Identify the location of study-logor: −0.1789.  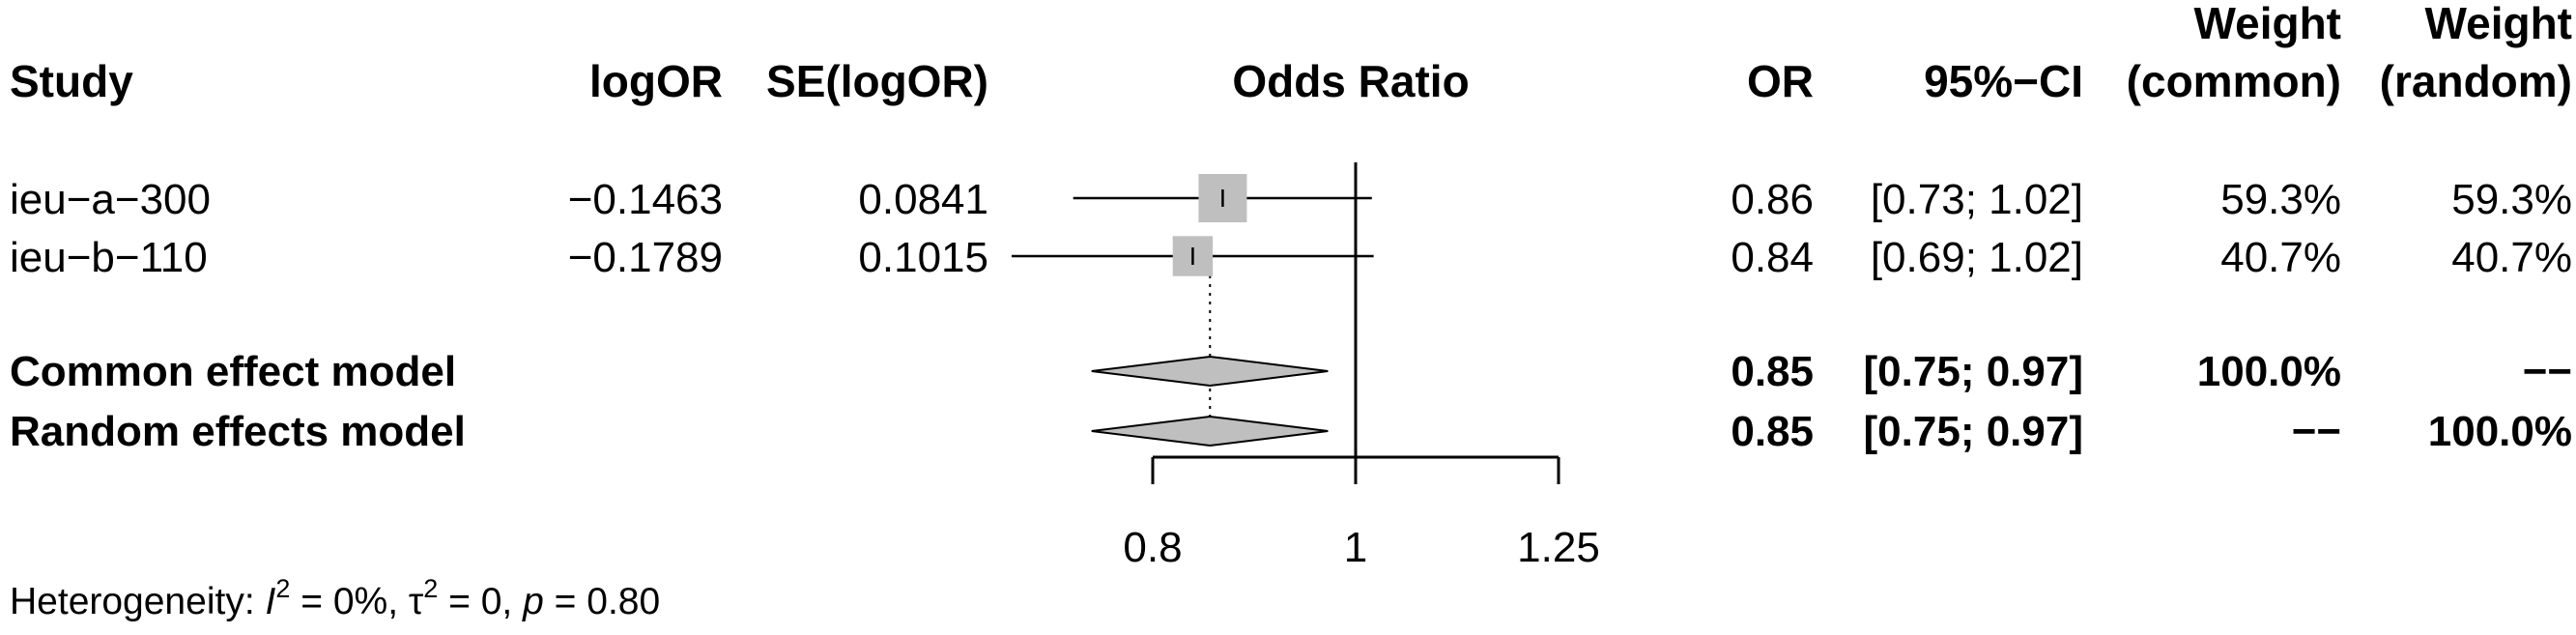
(646, 257).